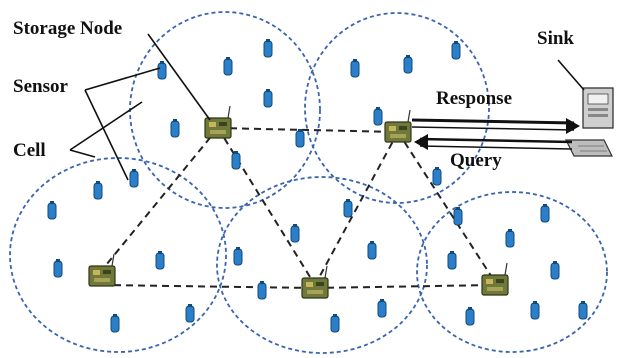 This screenshot has width=620, height=358. I want to click on sink-label: Sink, so click(555, 38).